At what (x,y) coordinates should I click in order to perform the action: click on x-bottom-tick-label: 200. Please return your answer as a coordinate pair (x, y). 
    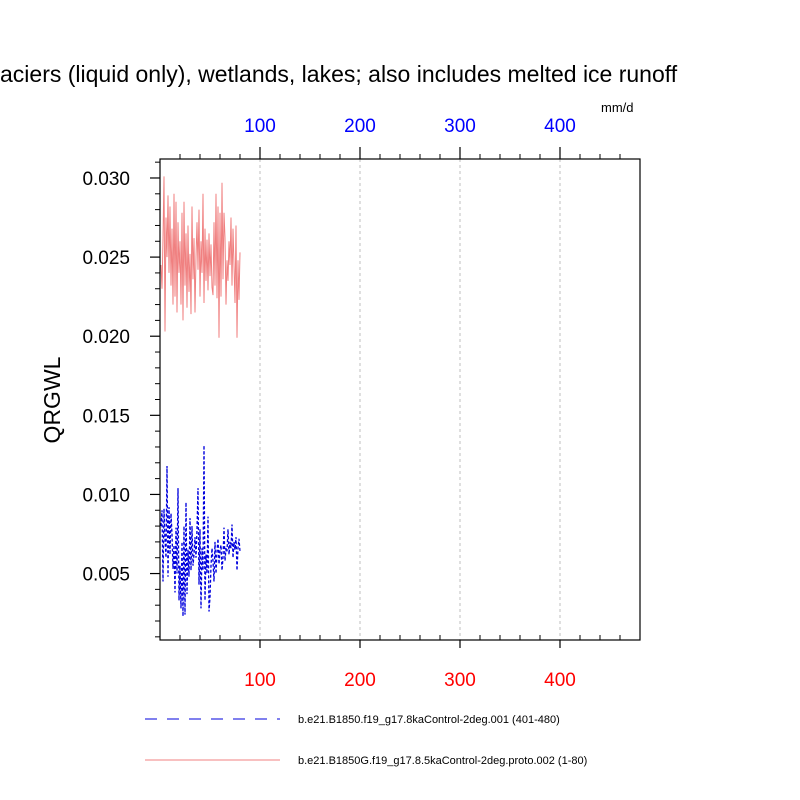
    Looking at the image, I should click on (360, 680).